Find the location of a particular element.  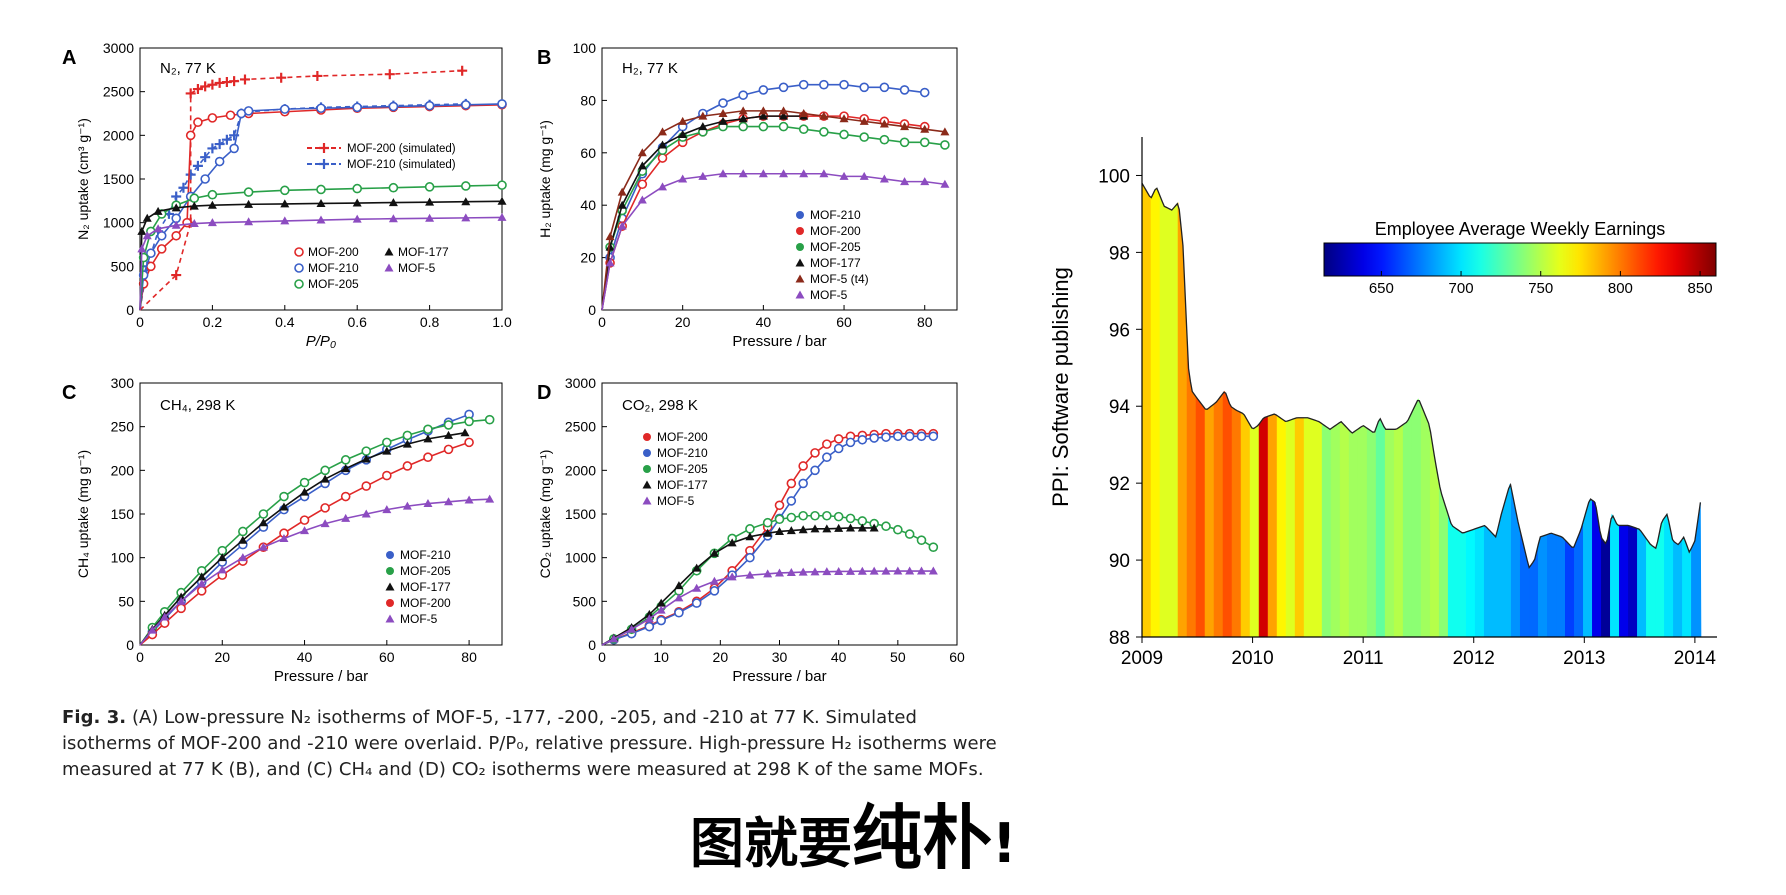

x-tick-label: 0.8 is located at coordinates (430, 322).